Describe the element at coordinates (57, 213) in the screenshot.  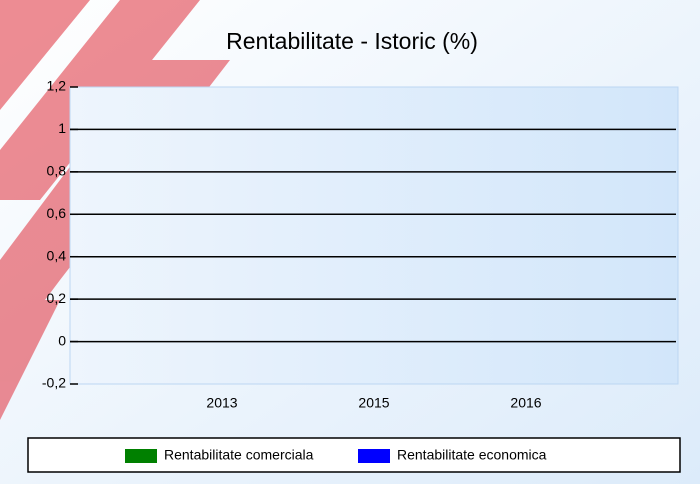
I see `y-tick-label: 0,6` at that location.